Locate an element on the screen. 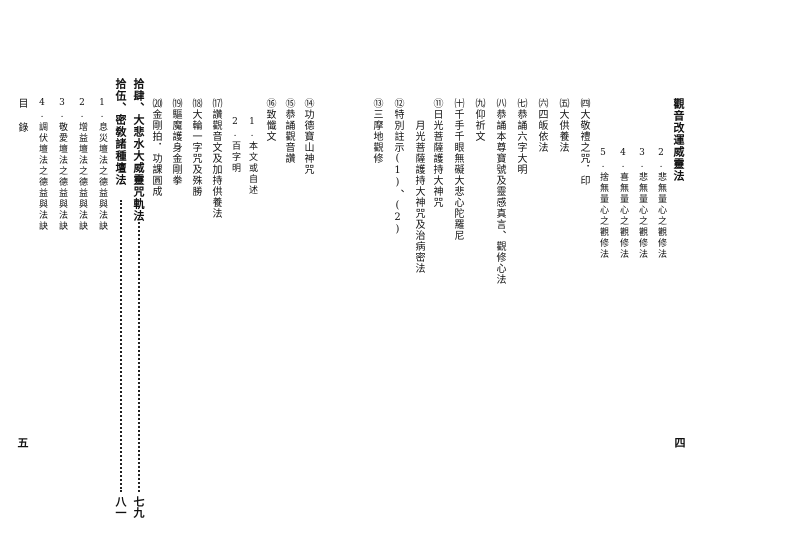 The width and height of the screenshot is (793, 560). toc-item-r15: ⑬三摩地觀修 is located at coordinates (376, 131).